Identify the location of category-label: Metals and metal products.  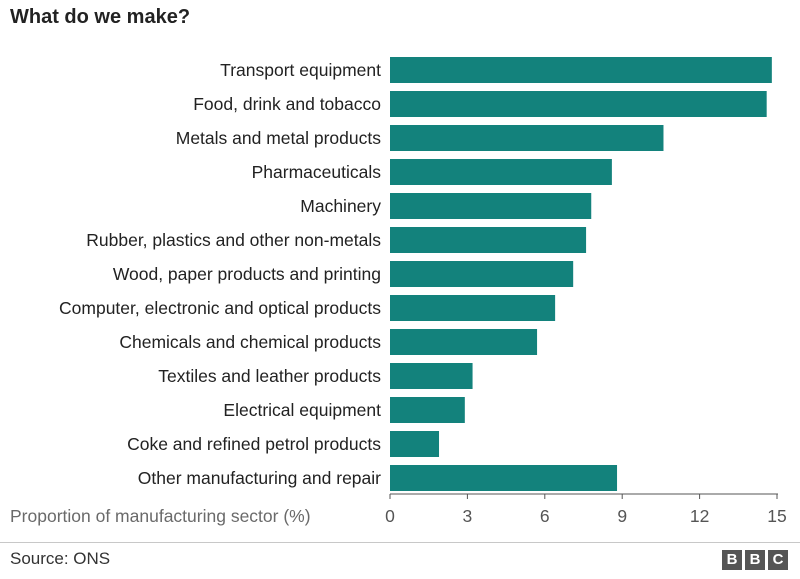
(278, 138).